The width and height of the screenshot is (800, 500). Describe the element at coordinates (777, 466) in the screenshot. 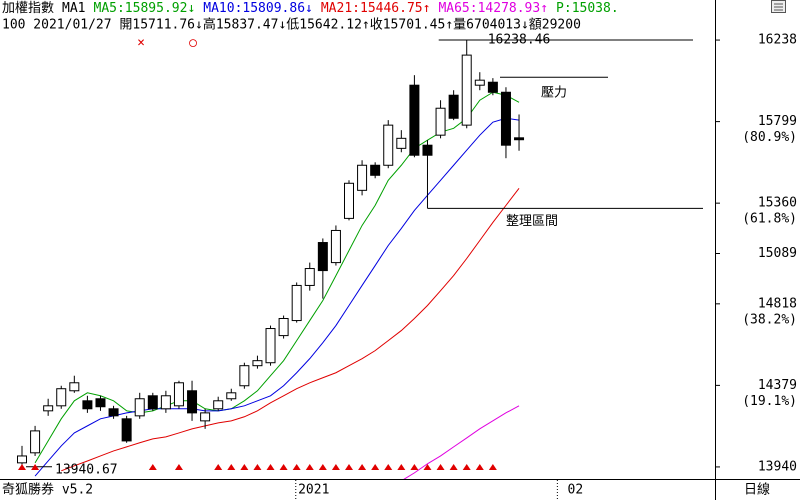

I see `y-tick-label: 13940` at that location.